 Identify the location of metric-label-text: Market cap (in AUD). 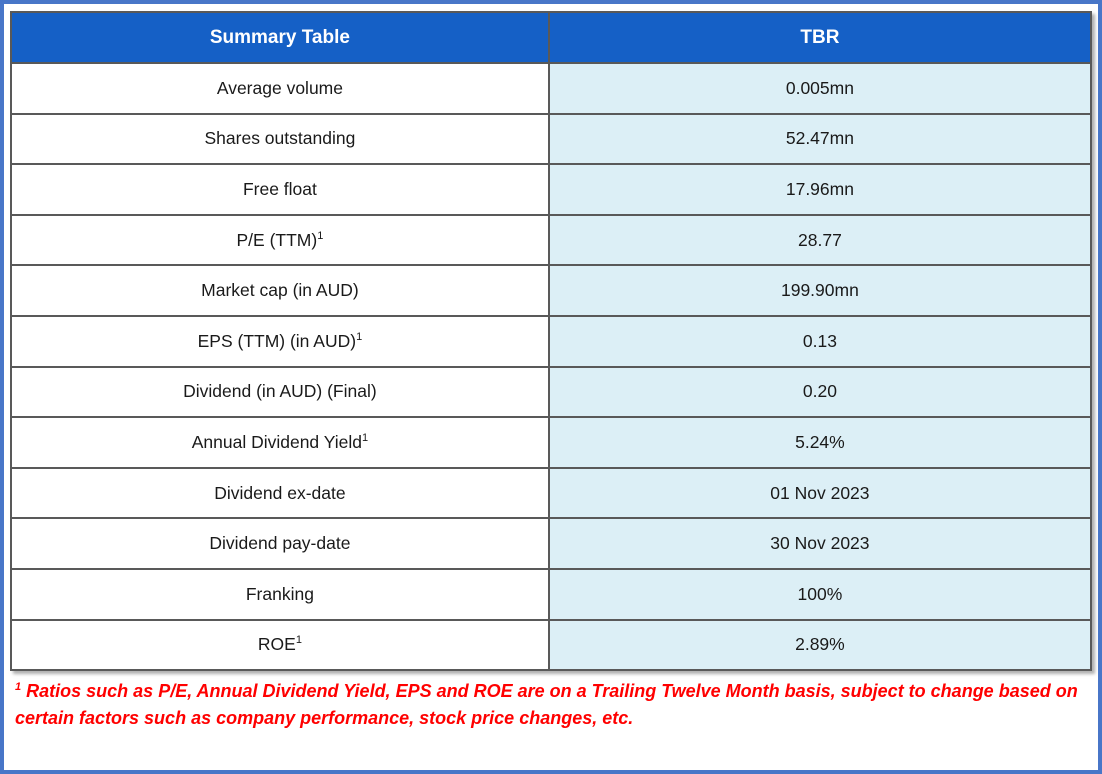
(280, 290).